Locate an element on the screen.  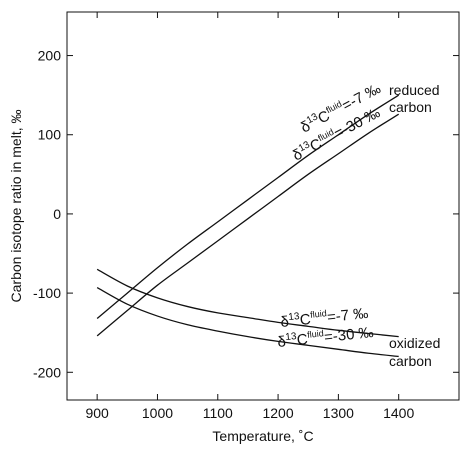
y-tick-label-100: 100 is located at coordinates (50, 135).